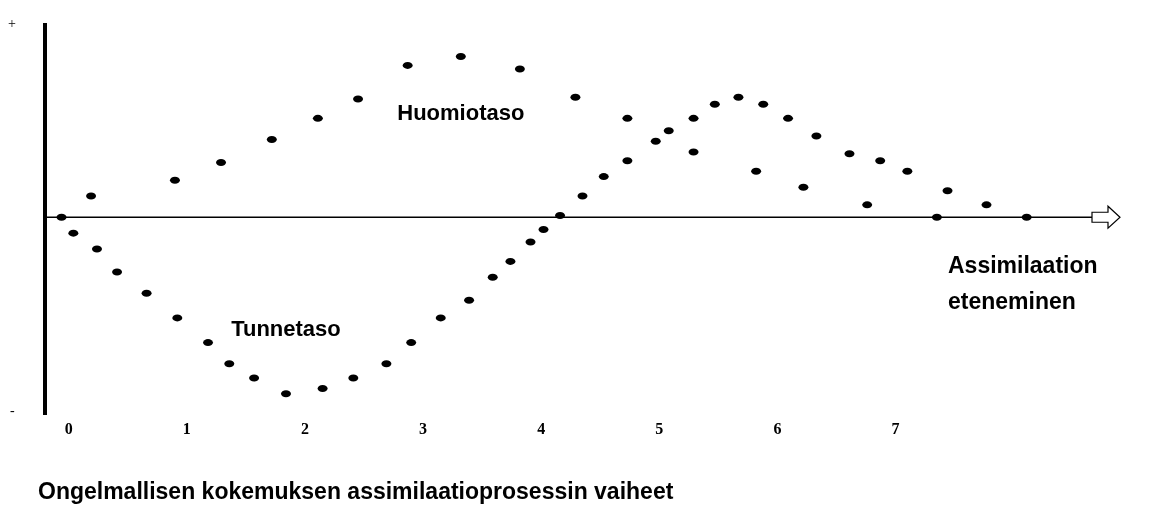 The width and height of the screenshot is (1156, 521). Describe the element at coordinates (286, 328) in the screenshot. I see `series-label: Tunnetaso` at that location.